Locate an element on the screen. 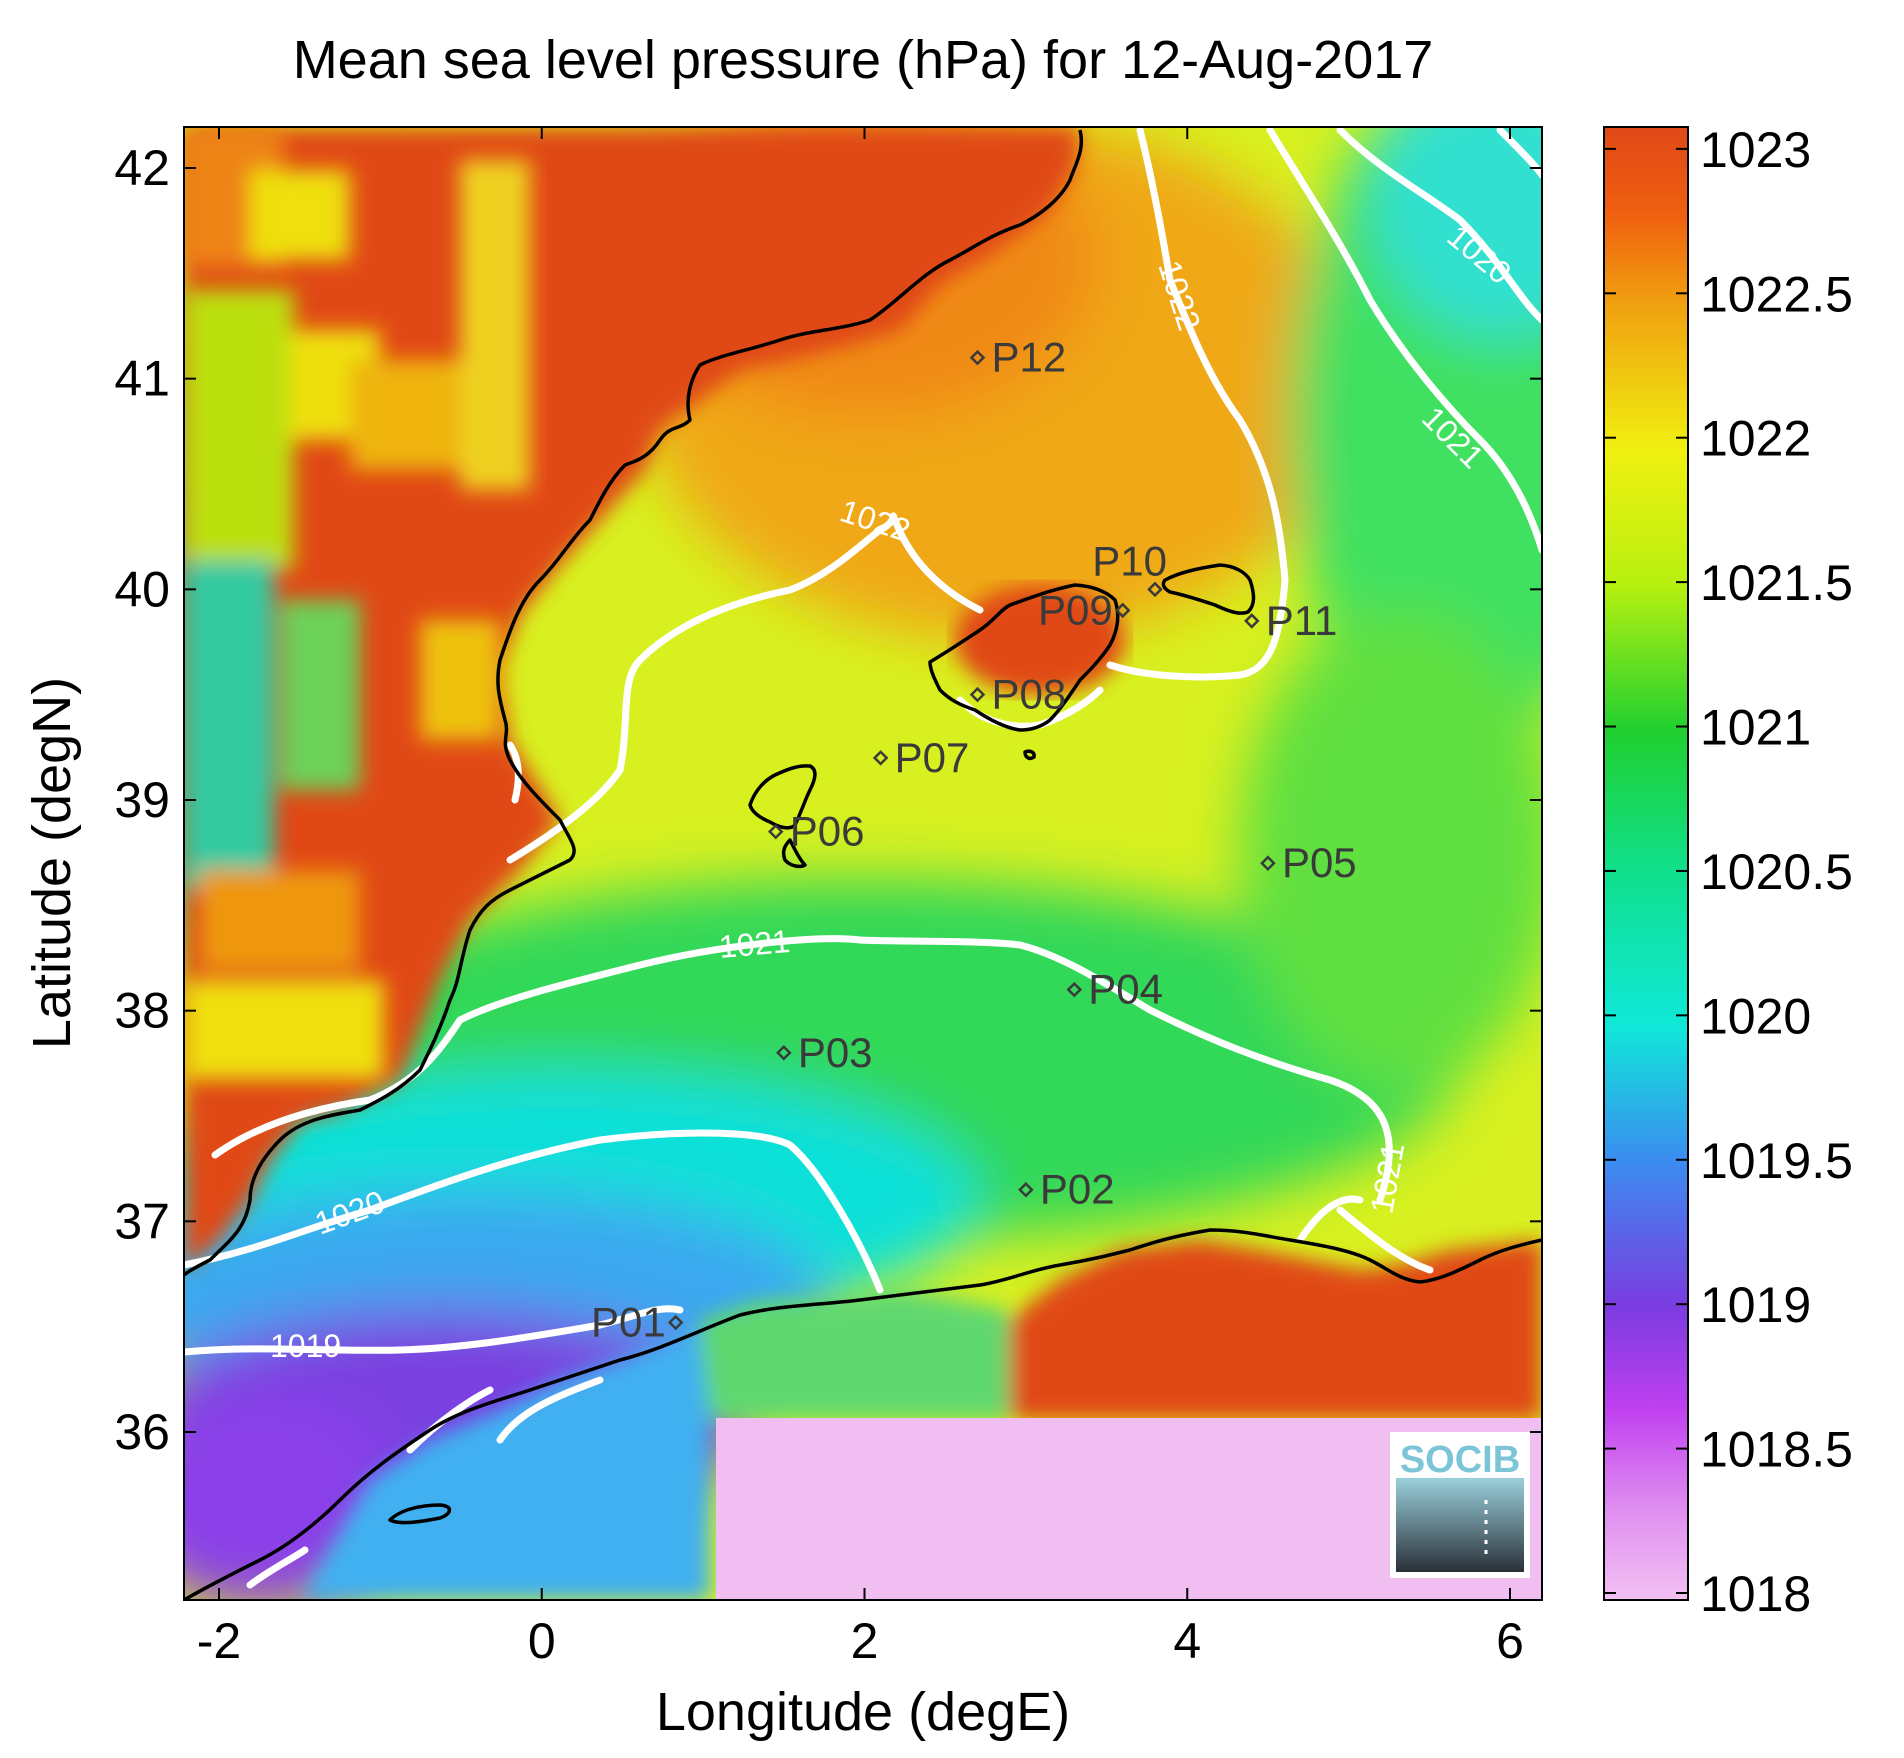  colorbar-tick-label: 1018.5 is located at coordinates (1776, 1450).